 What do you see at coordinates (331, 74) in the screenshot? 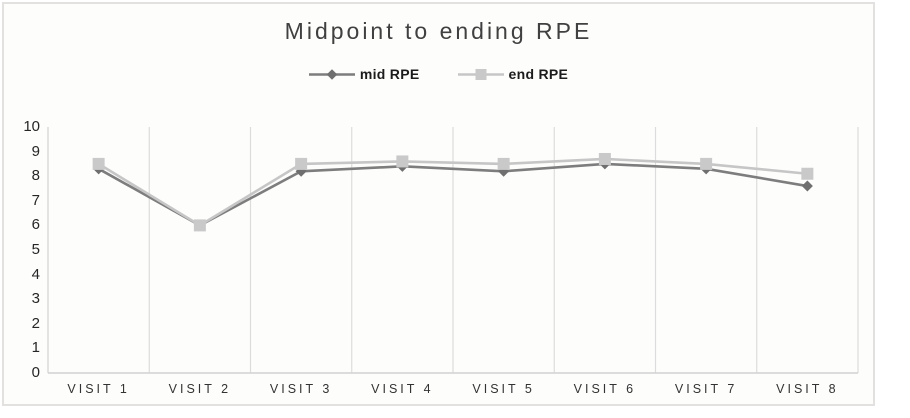
I see `diamond-marker-icon` at bounding box center [331, 74].